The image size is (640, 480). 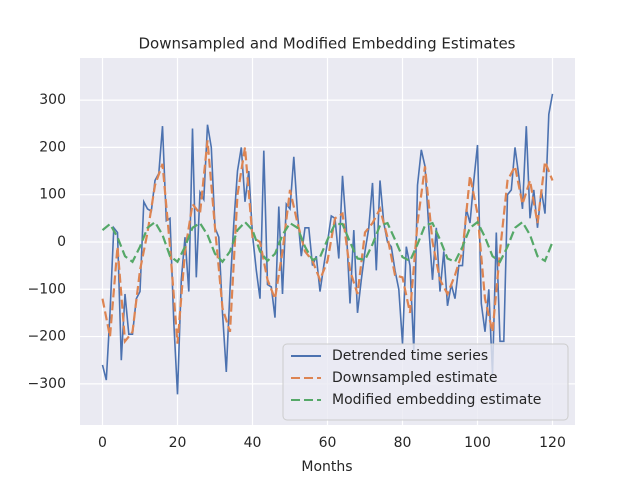 I want to click on y-tick-label: 0, so click(x=61, y=242).